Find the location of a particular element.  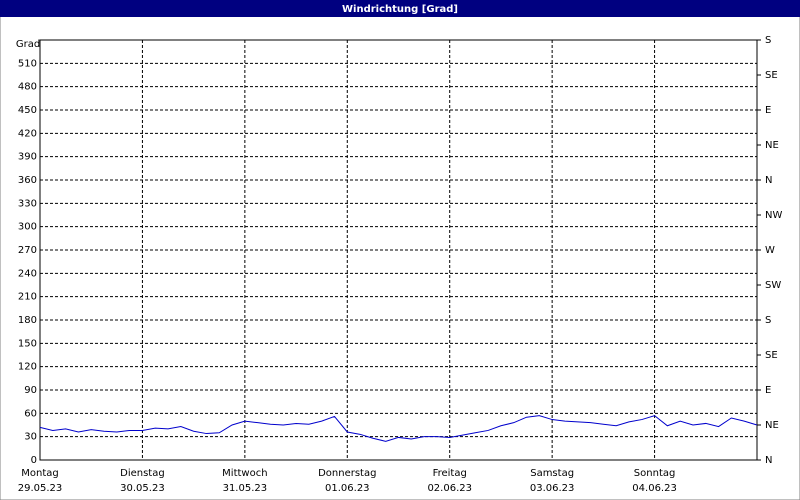

y-tick-label: 240 is located at coordinates (27, 273).